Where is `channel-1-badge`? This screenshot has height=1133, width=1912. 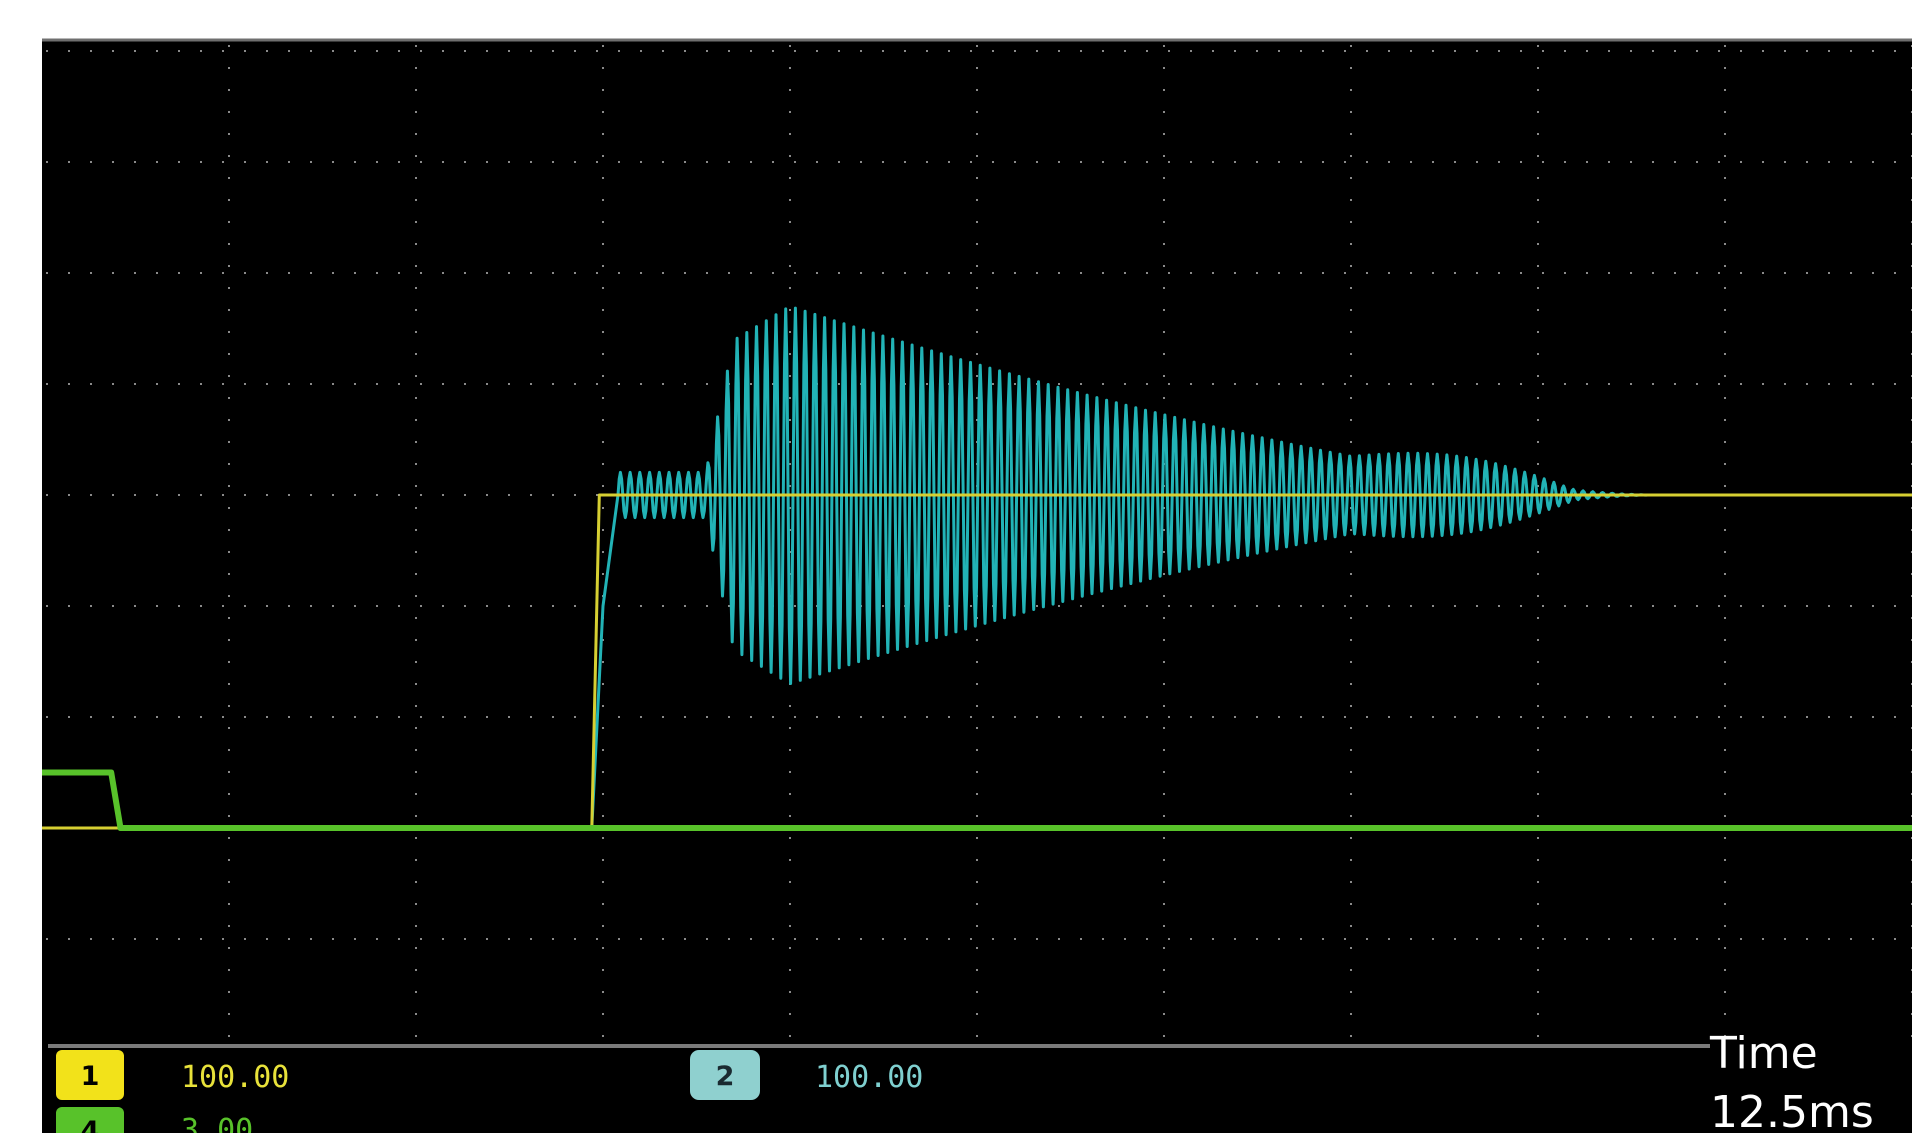 channel-1-badge is located at coordinates (90, 1075).